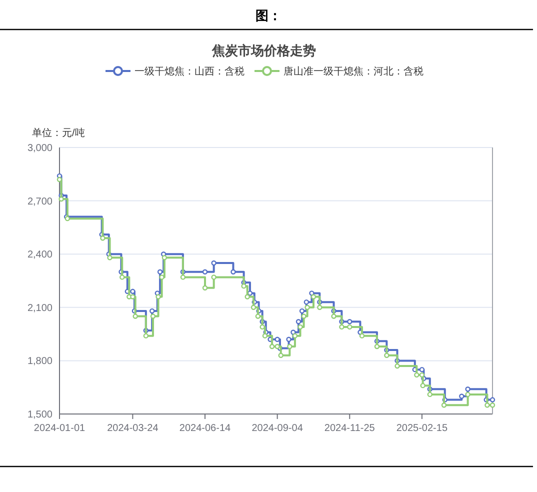  What do you see at coordinates (264, 50) in the screenshot?
I see `title: 焦炭市场价格走势` at bounding box center [264, 50].